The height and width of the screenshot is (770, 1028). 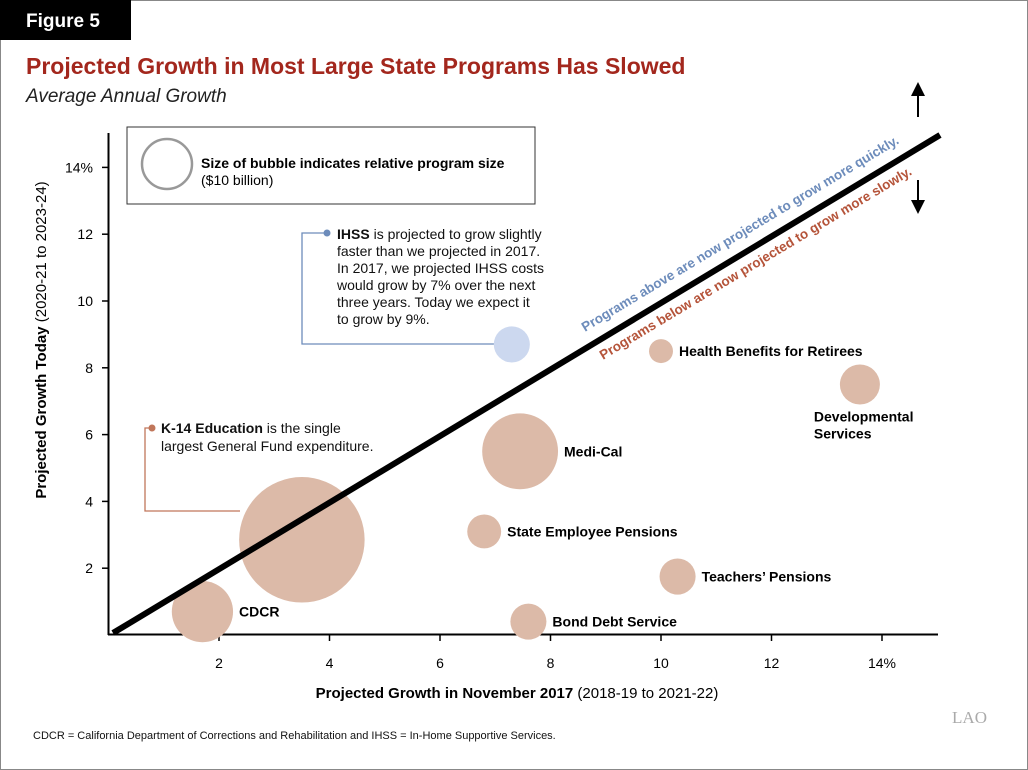 I want to click on y-tick-label: 6, so click(x=89, y=435).